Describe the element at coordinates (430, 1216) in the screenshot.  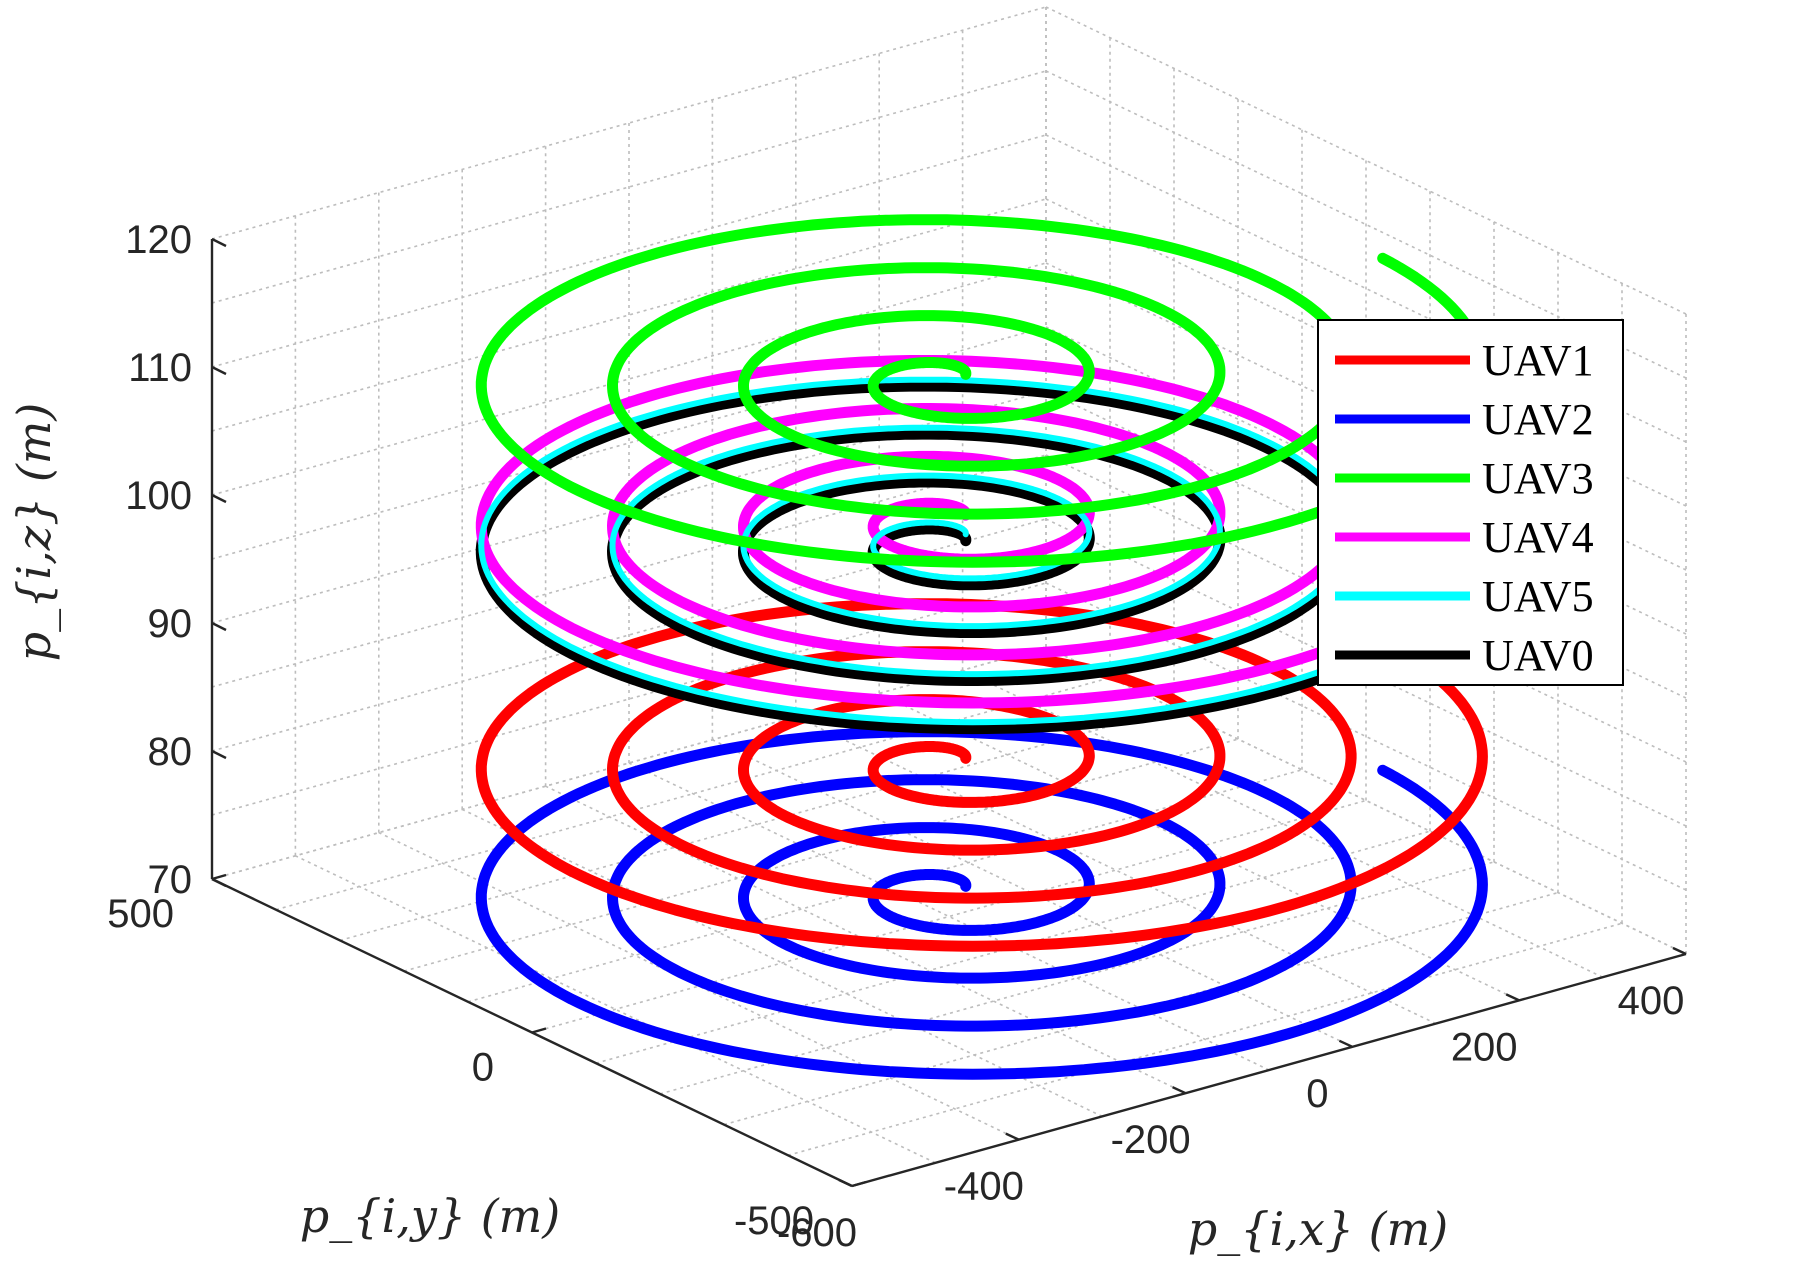
I see `y-axis-label: p_{i,y} (m)` at that location.